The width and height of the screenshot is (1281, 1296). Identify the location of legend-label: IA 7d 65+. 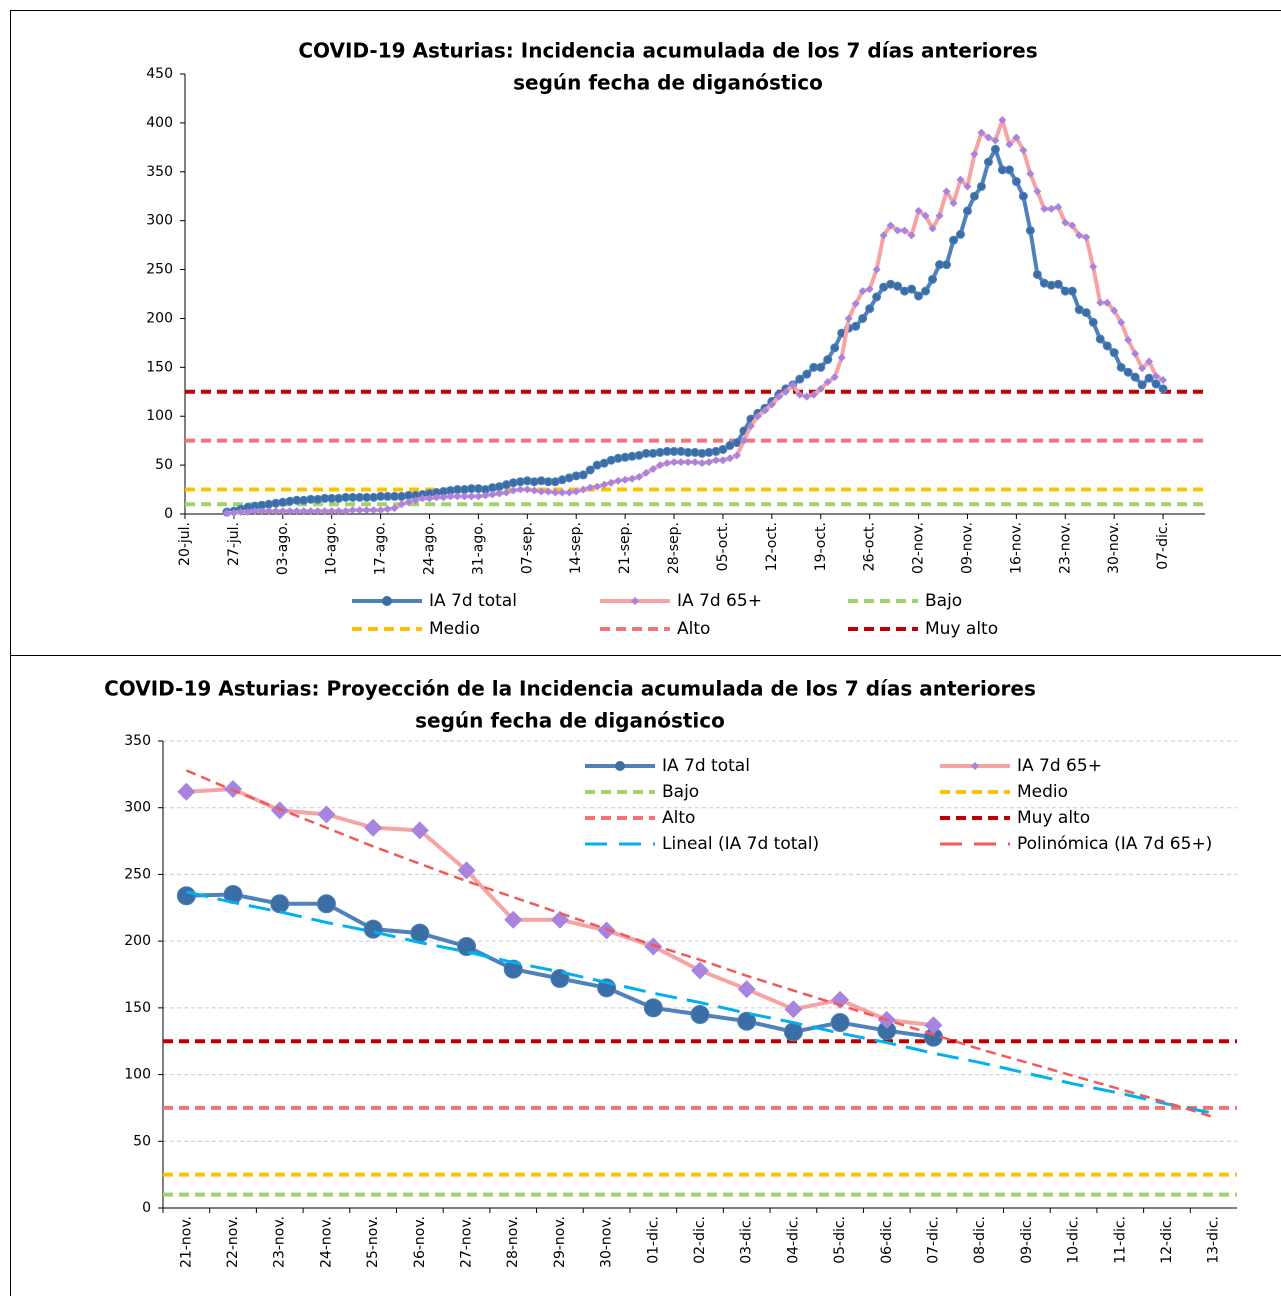
(1059, 766).